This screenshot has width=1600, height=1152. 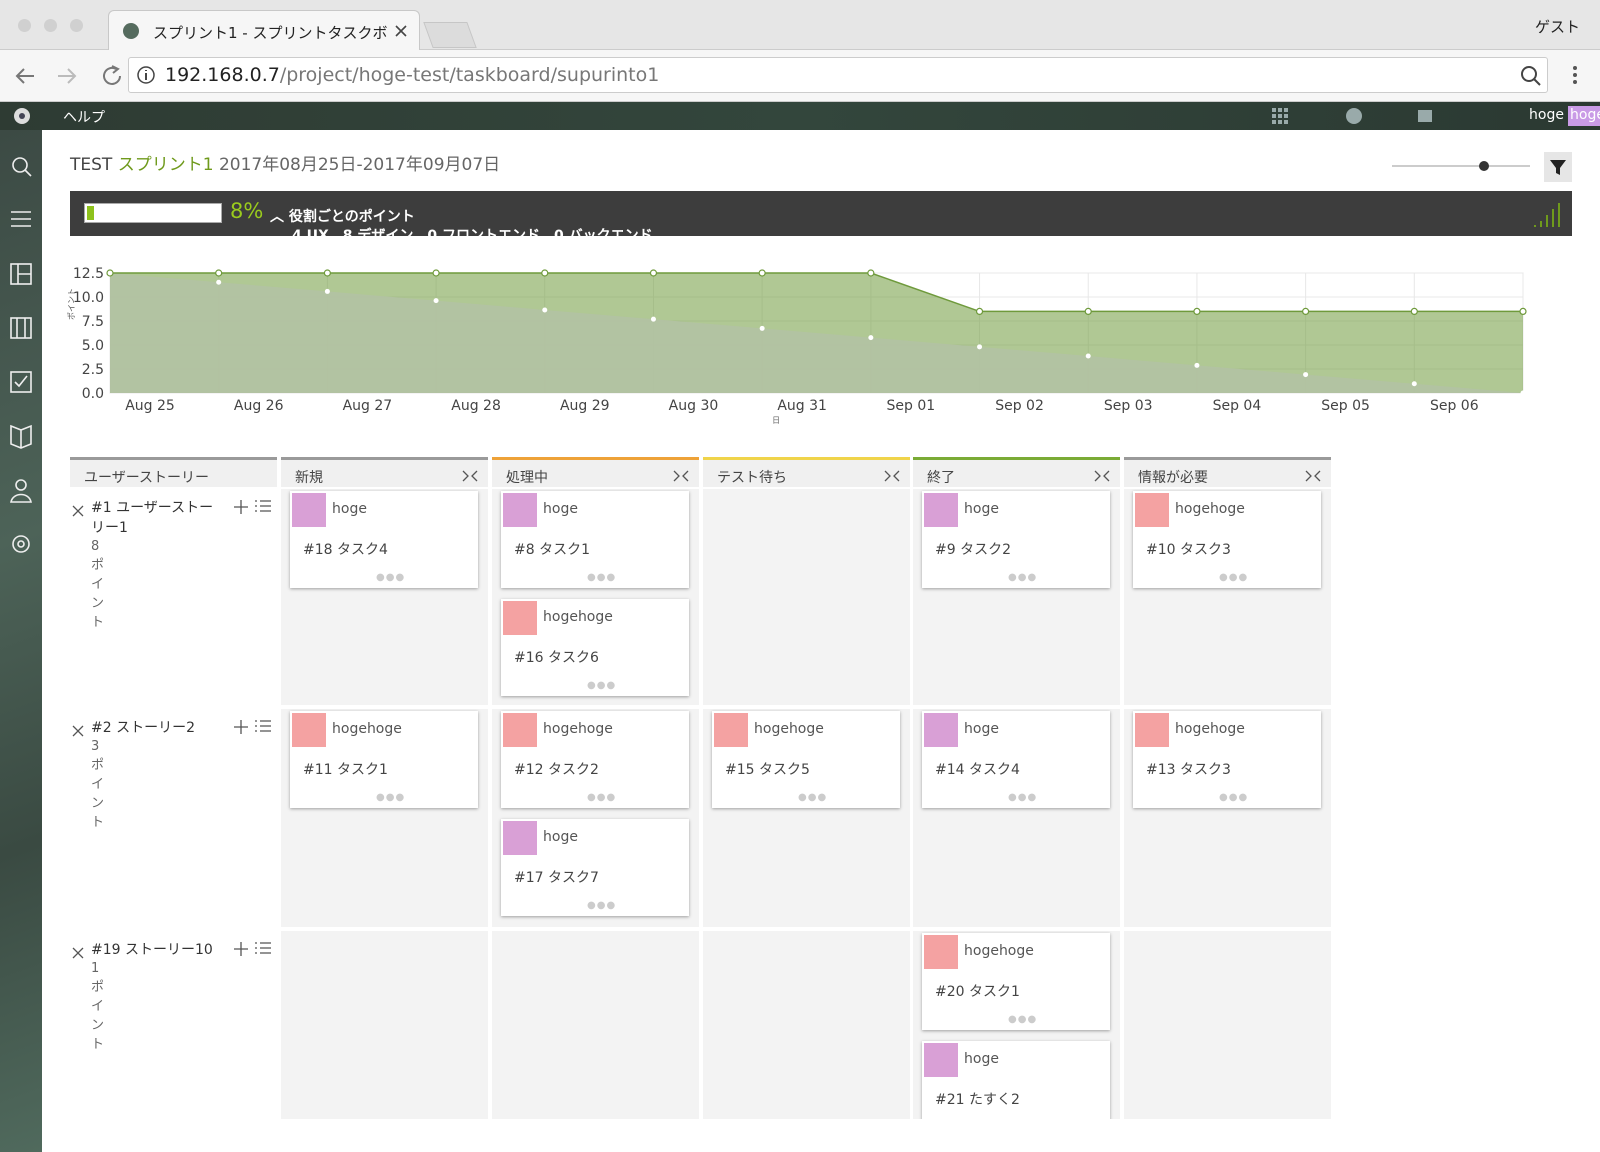 I want to click on story-title: #1 ユーザーストーリー1, so click(x=152, y=518).